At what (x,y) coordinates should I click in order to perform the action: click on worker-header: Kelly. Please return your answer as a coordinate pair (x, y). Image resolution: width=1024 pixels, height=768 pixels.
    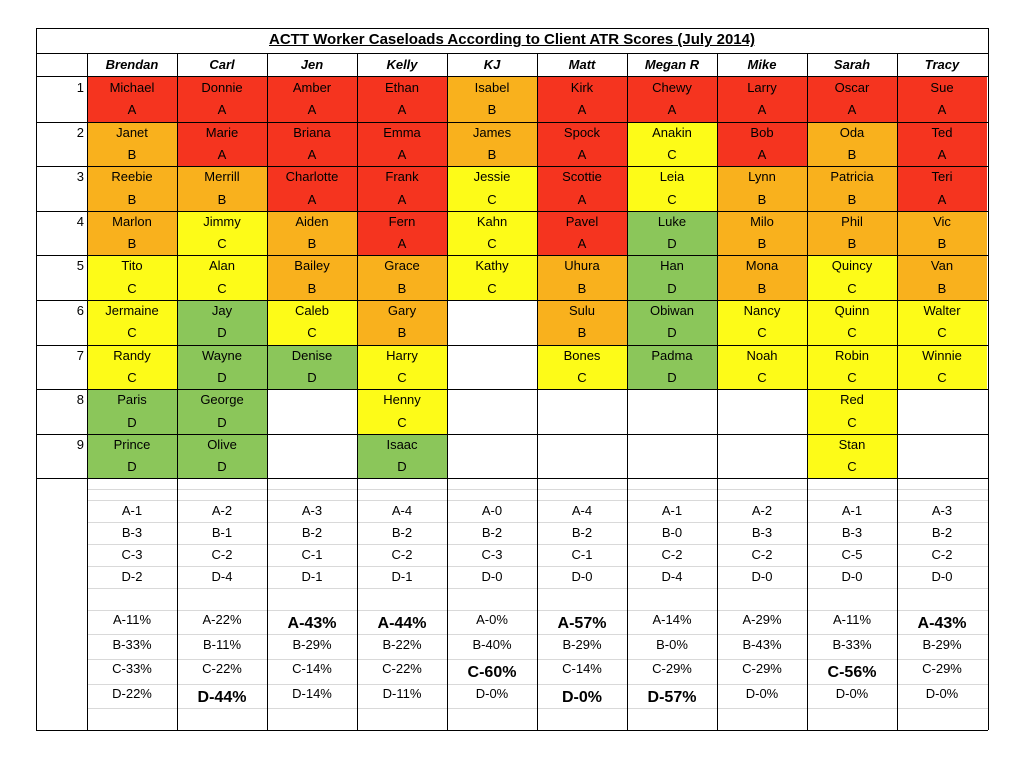
    Looking at the image, I should click on (402, 64).